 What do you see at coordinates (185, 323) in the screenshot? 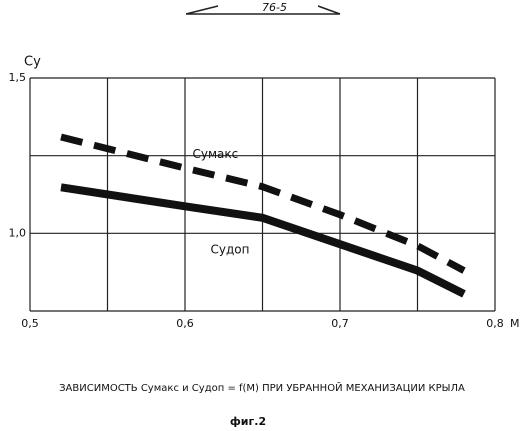
I see `x-tick-label: 0,6` at bounding box center [185, 323].